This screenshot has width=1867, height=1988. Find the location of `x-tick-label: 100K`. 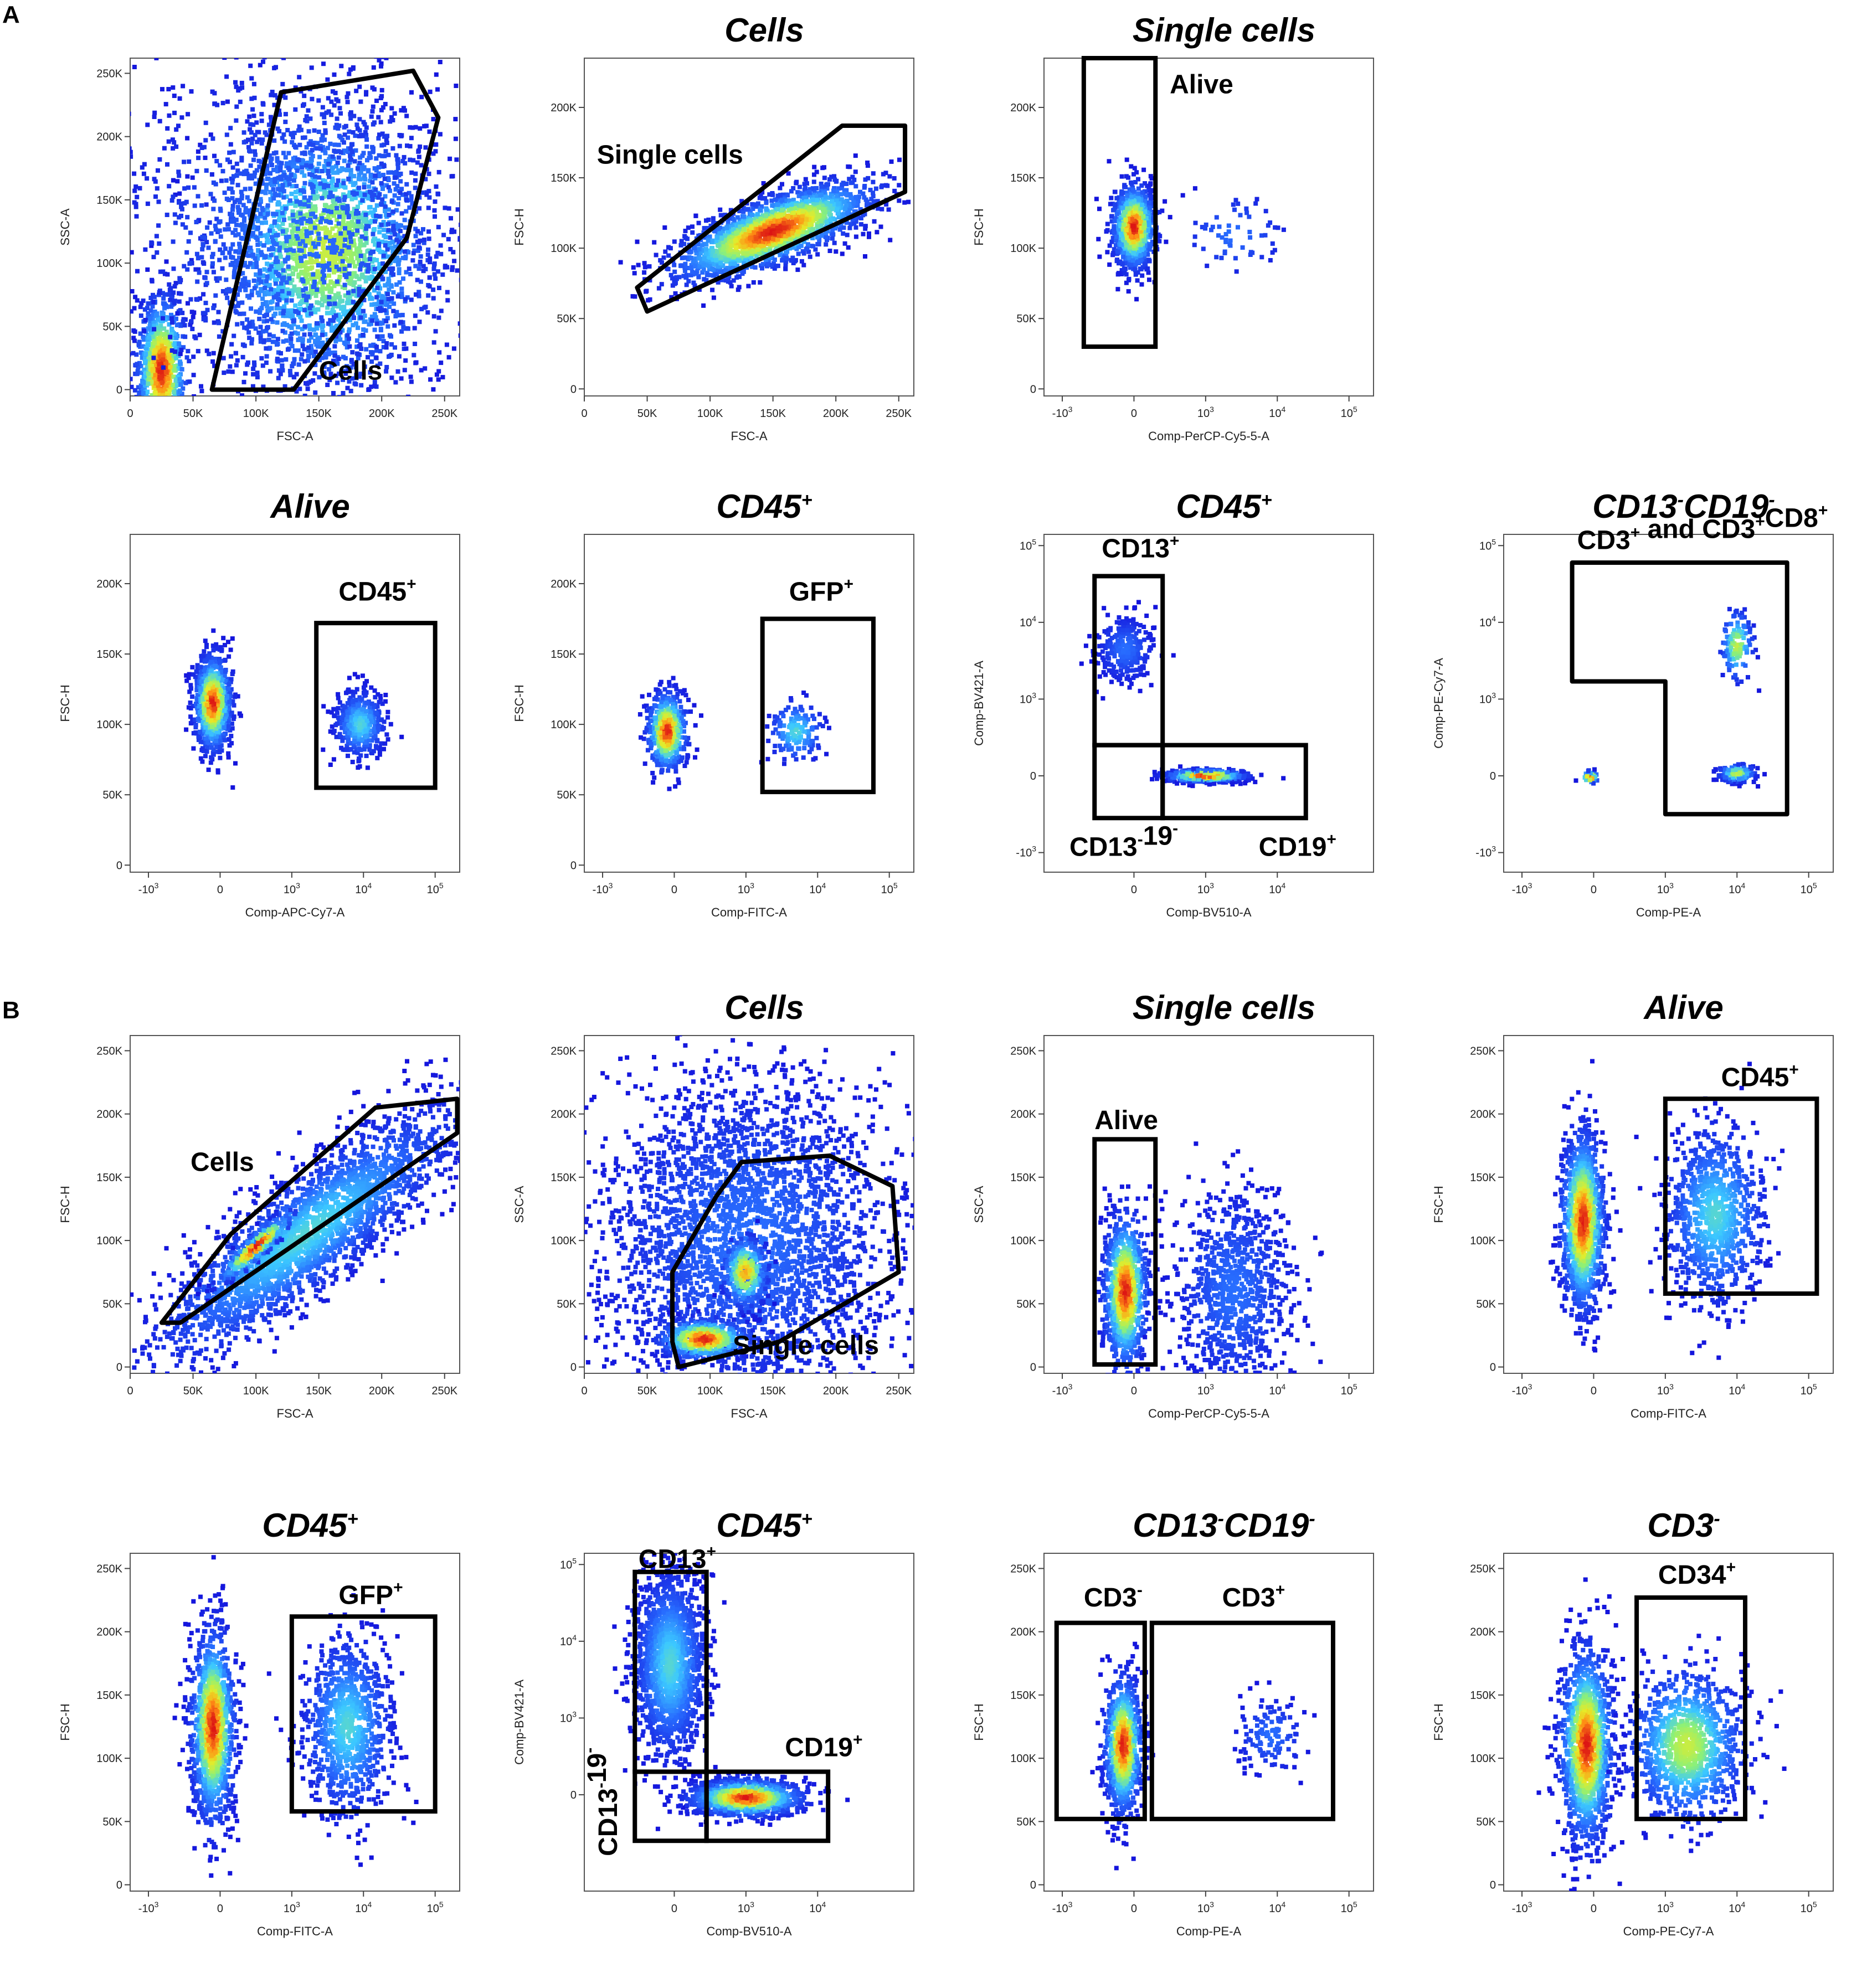

x-tick-label: 100K is located at coordinates (256, 414).